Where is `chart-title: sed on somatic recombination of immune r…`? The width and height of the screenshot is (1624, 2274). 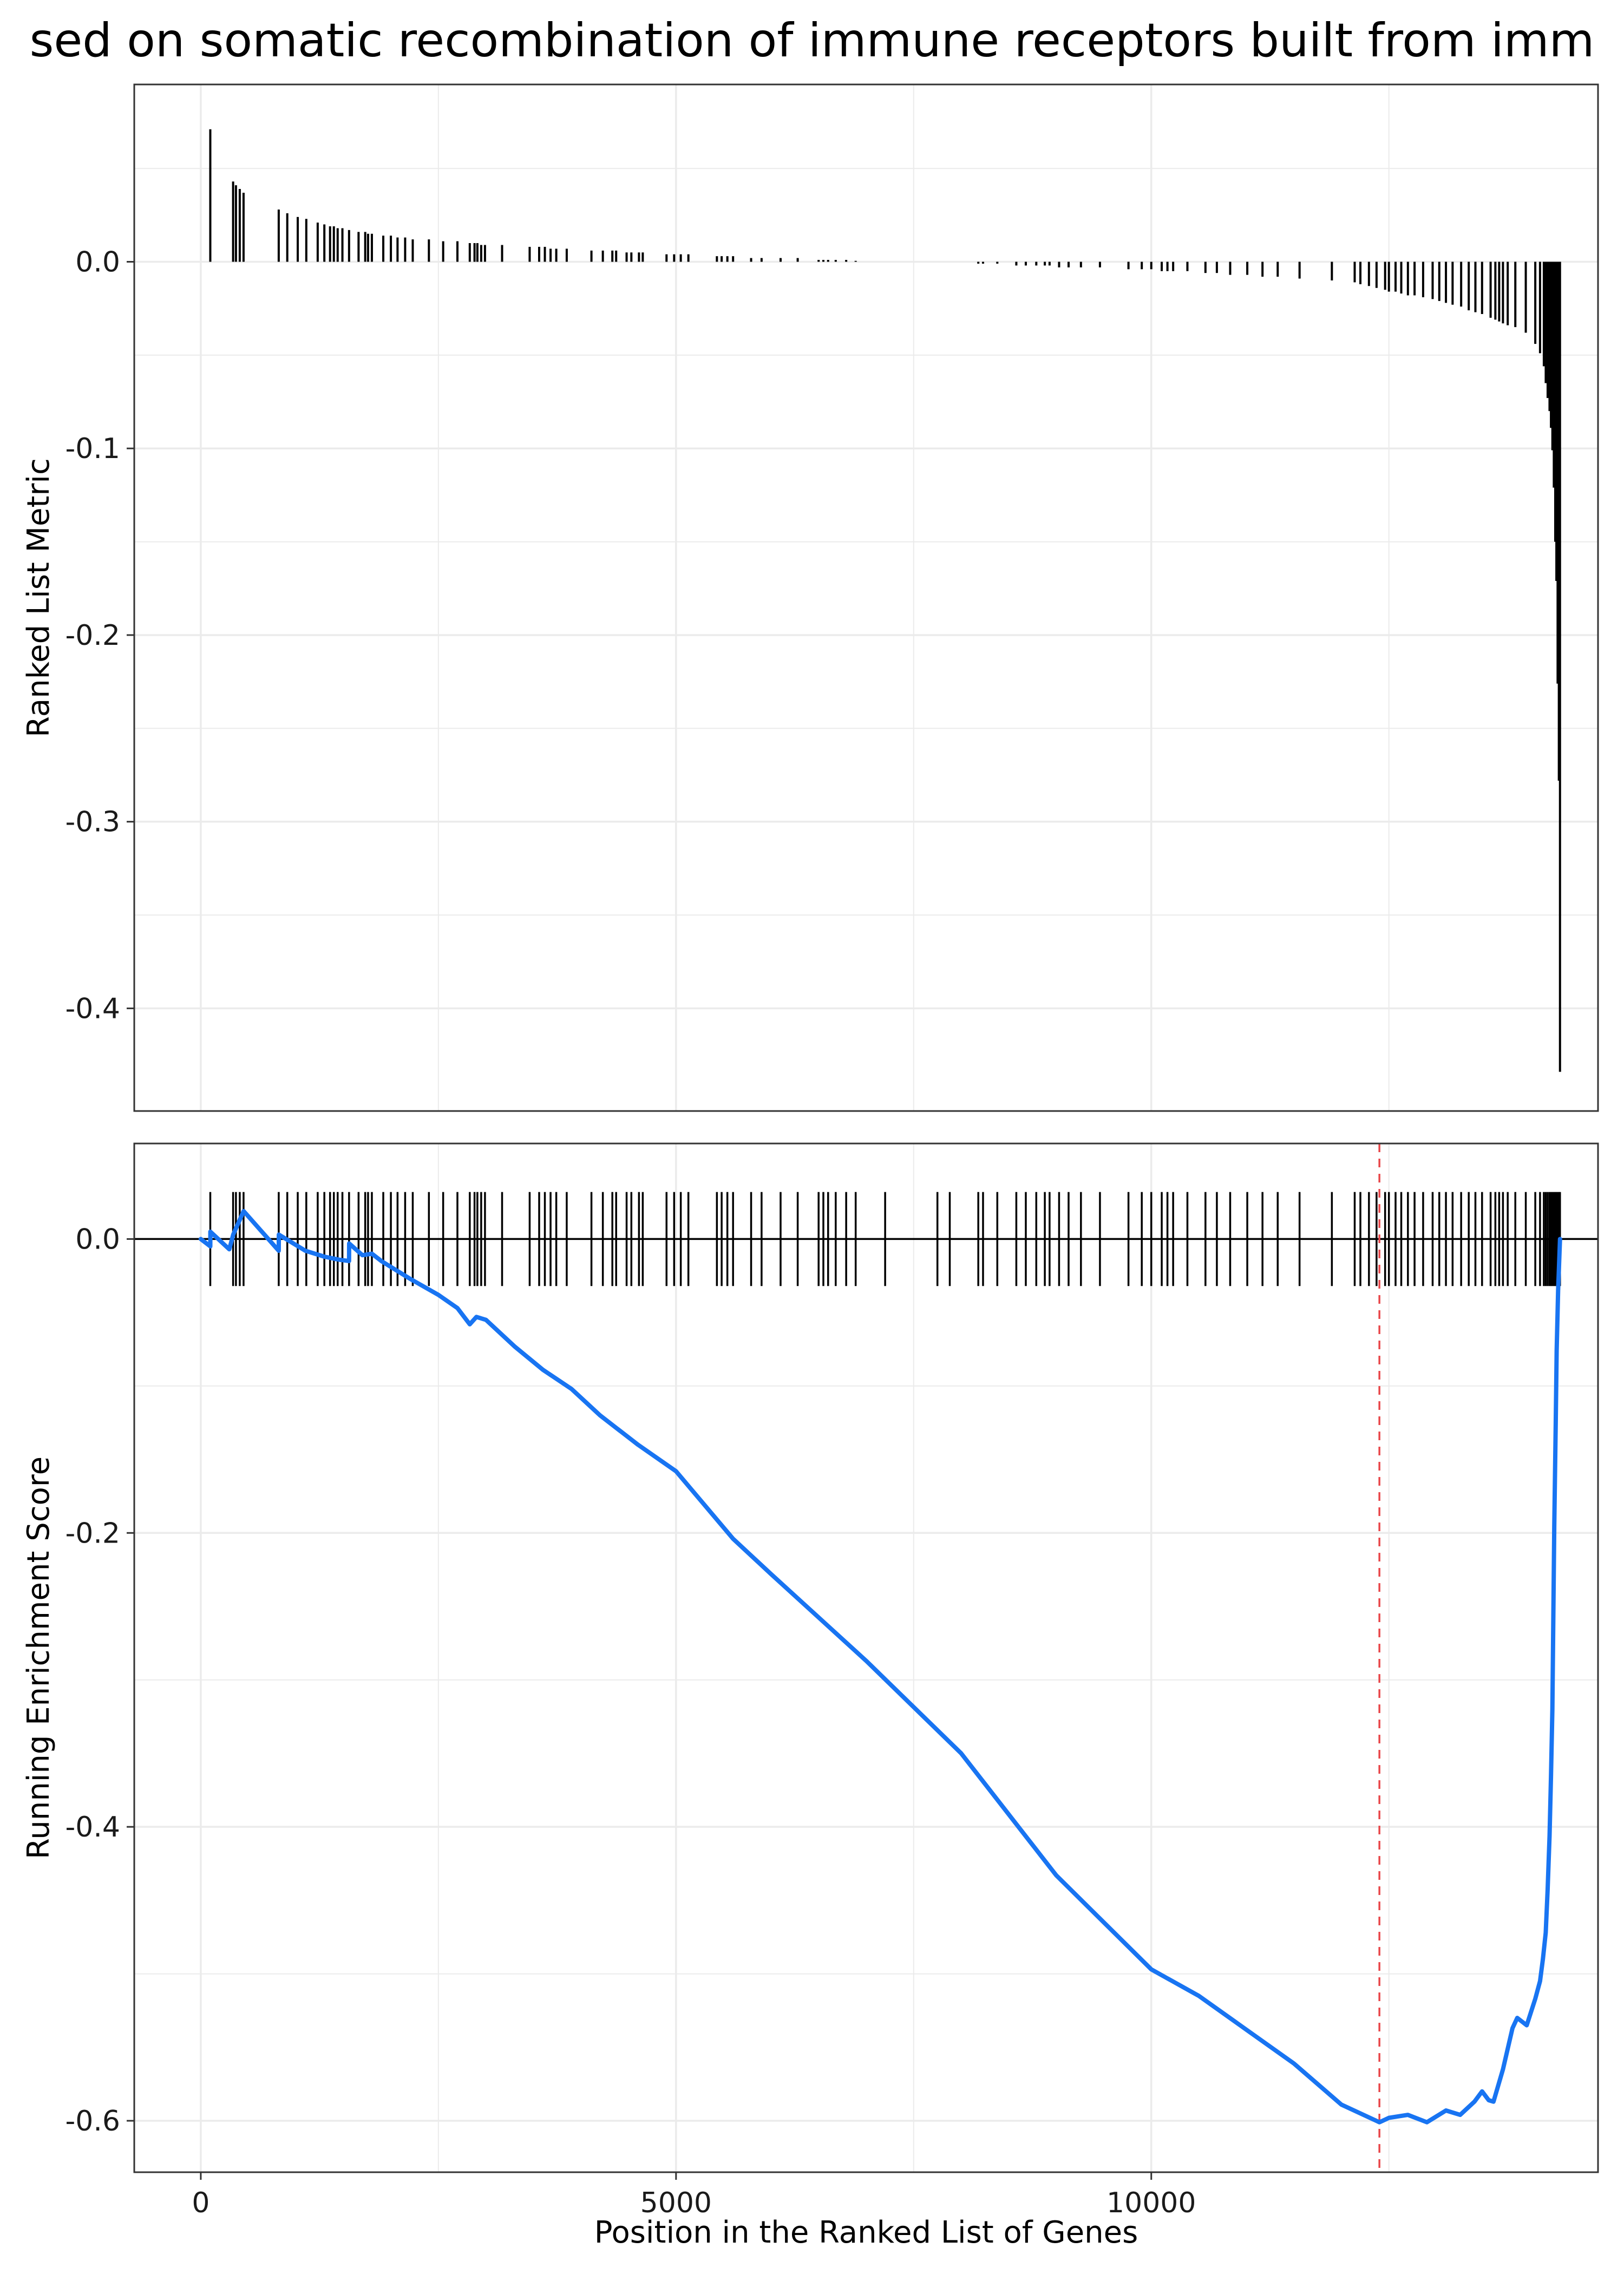 chart-title: sed on somatic recombination of immune r… is located at coordinates (812, 41).